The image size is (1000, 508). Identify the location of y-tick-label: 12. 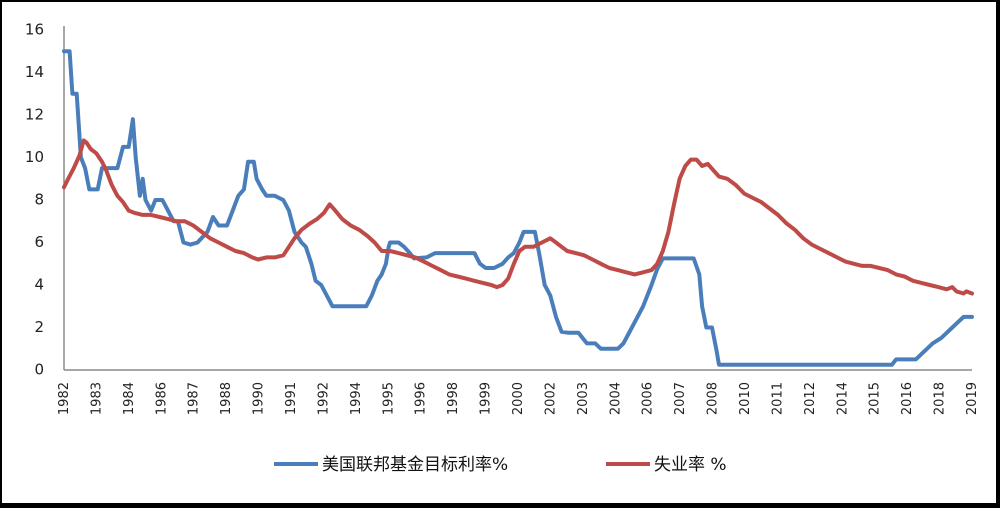
(34, 115).